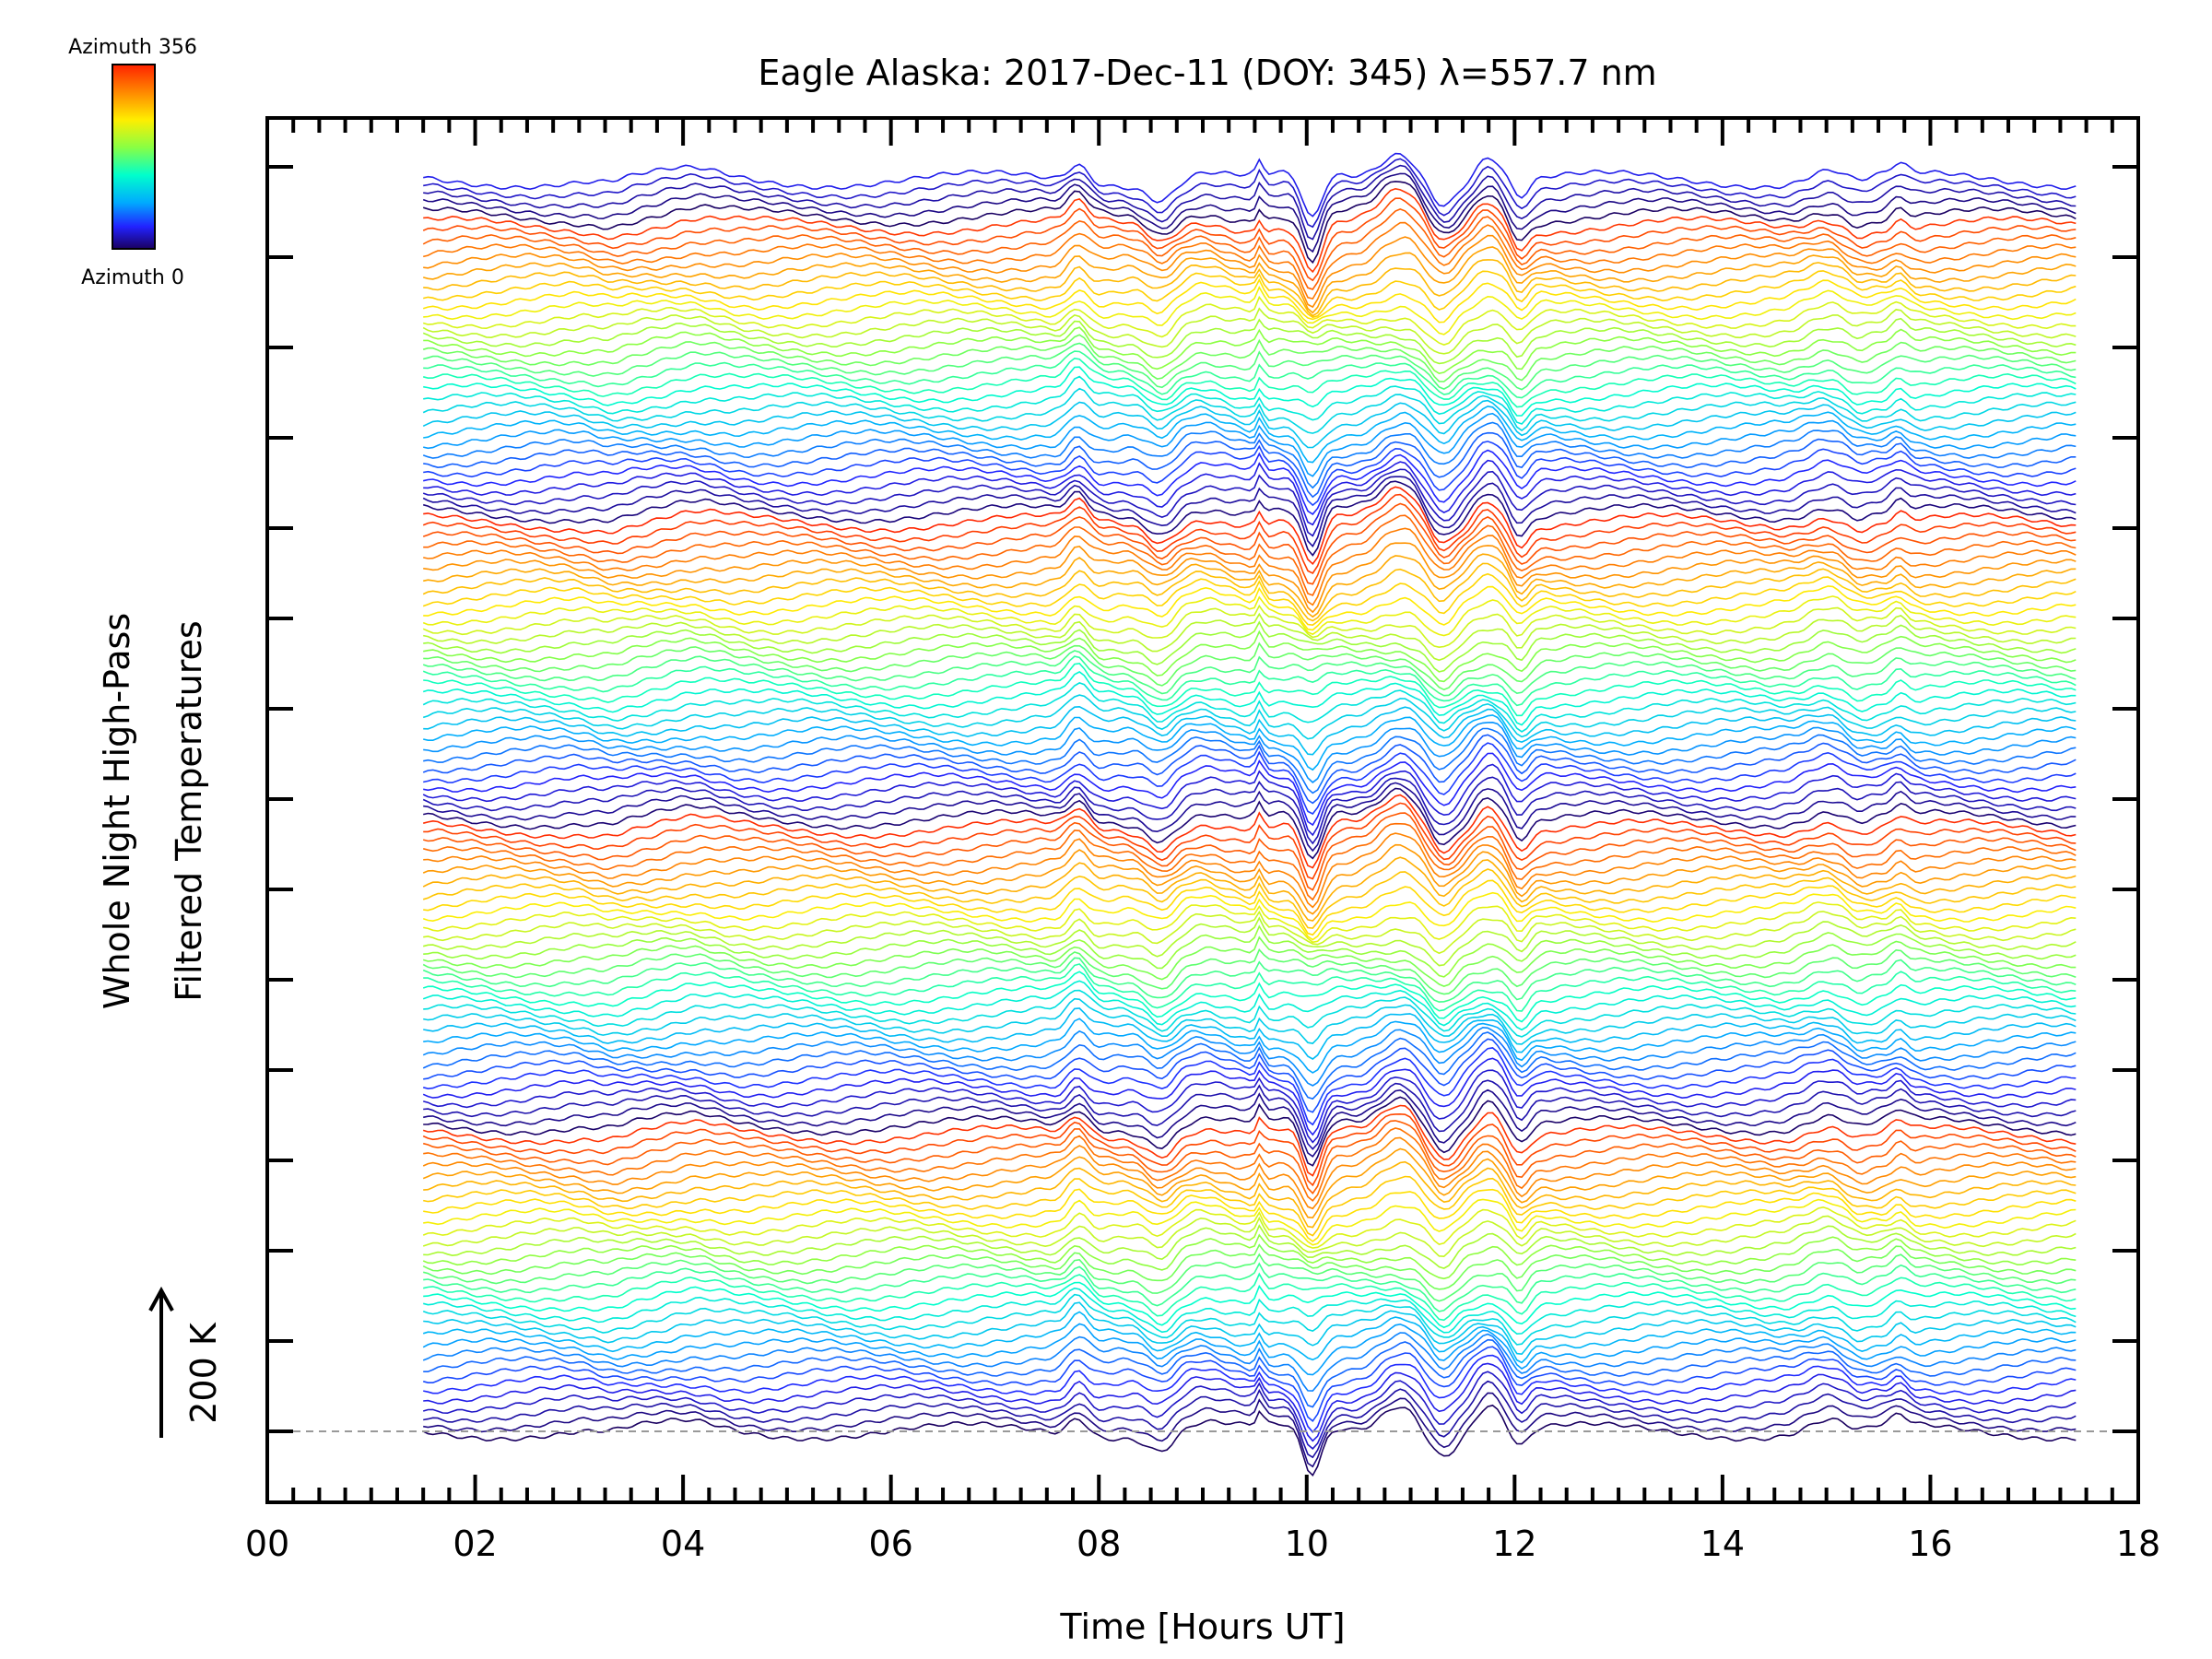  Describe the element at coordinates (1930, 1544) in the screenshot. I see `x-tick-label: 16` at that location.